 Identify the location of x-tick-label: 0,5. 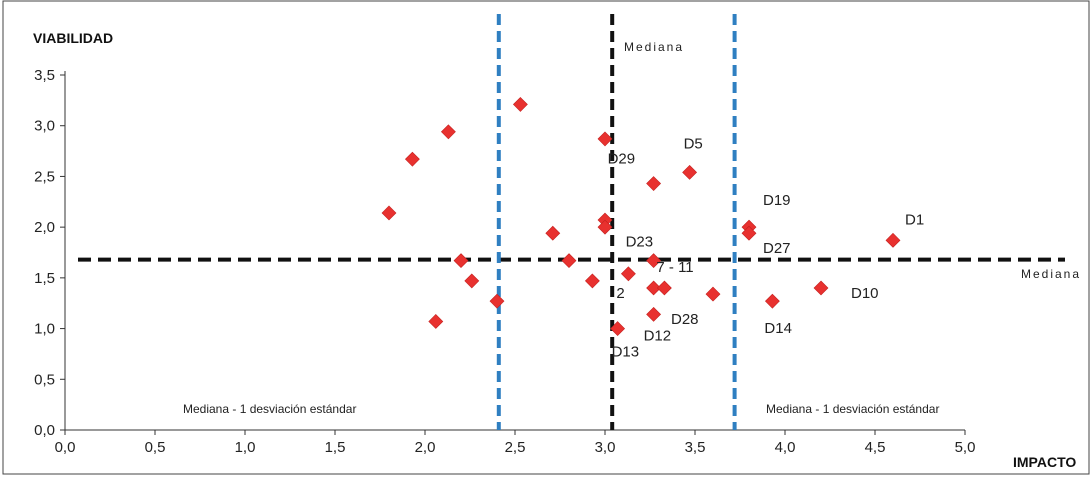
(155, 447).